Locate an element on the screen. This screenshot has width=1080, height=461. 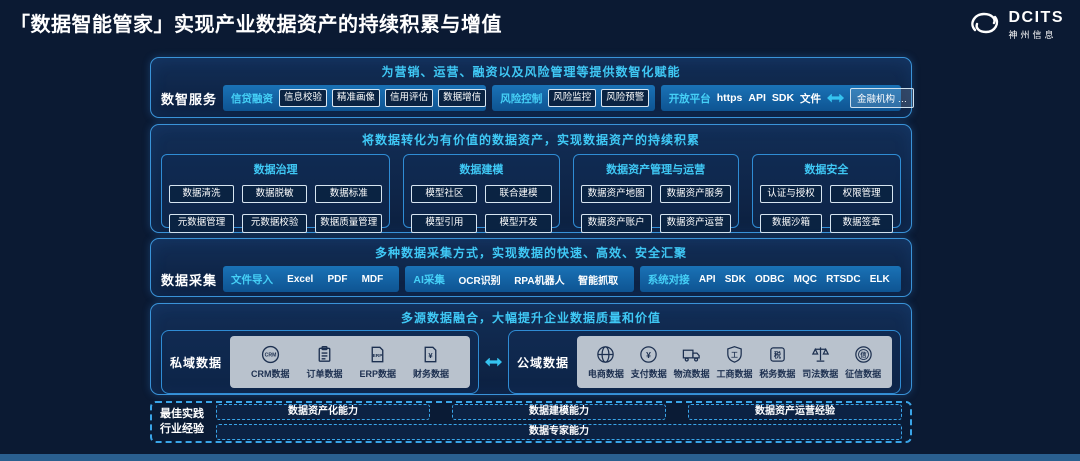
collection-item: ODBC is located at coordinates (770, 279).